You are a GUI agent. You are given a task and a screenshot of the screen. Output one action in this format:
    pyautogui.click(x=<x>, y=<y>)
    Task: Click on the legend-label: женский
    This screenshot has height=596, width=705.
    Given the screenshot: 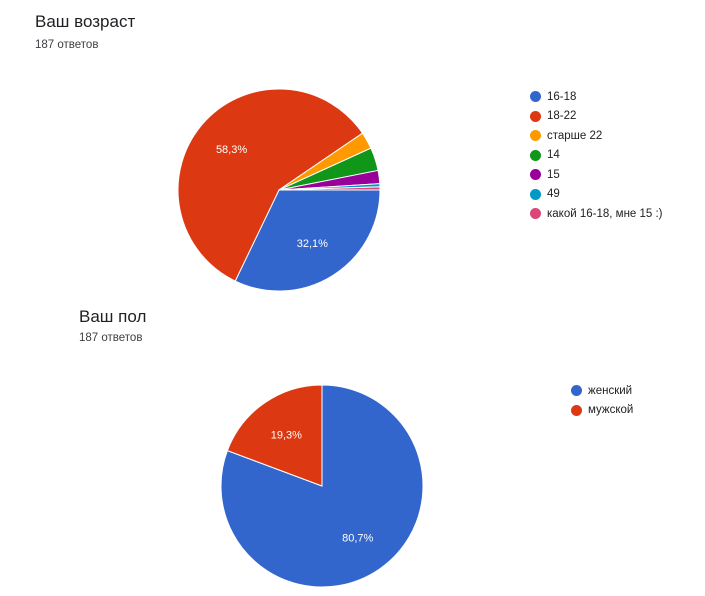 What is the action you would take?
    pyautogui.click(x=610, y=390)
    